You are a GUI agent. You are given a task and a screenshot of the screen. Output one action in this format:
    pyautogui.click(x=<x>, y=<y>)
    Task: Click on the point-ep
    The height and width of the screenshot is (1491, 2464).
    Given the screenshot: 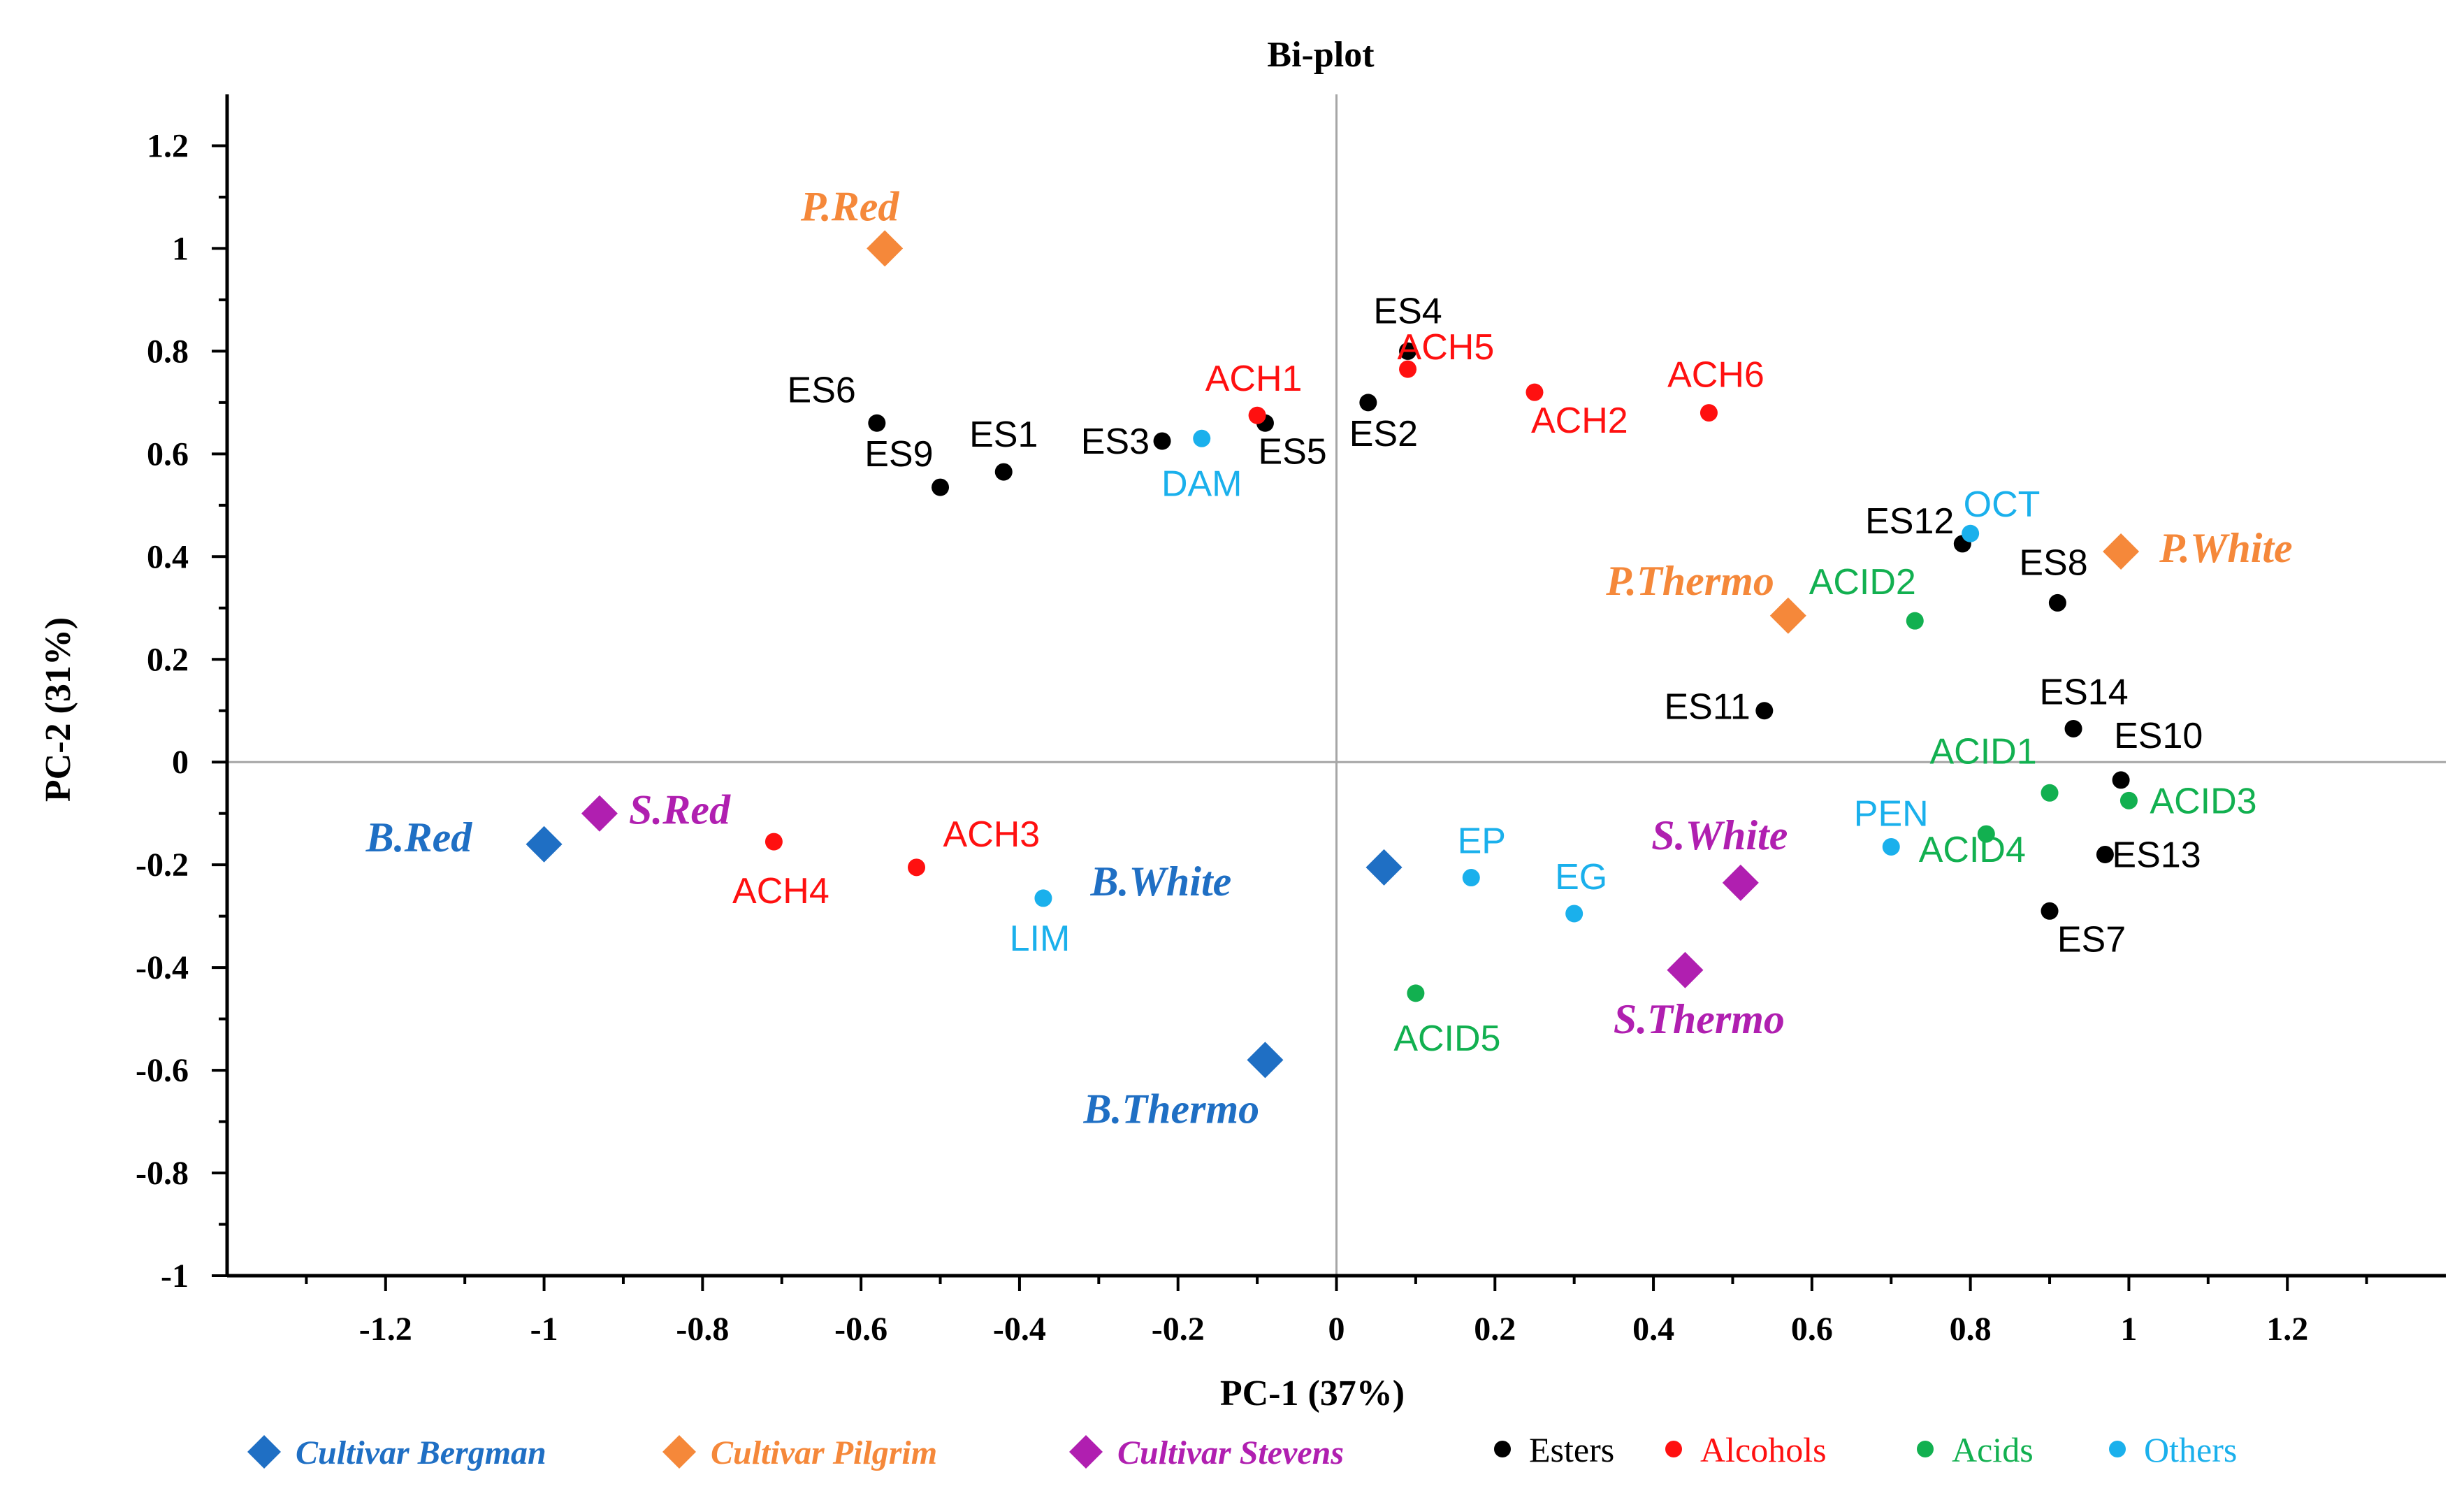 What is the action you would take?
    pyautogui.click(x=1471, y=878)
    